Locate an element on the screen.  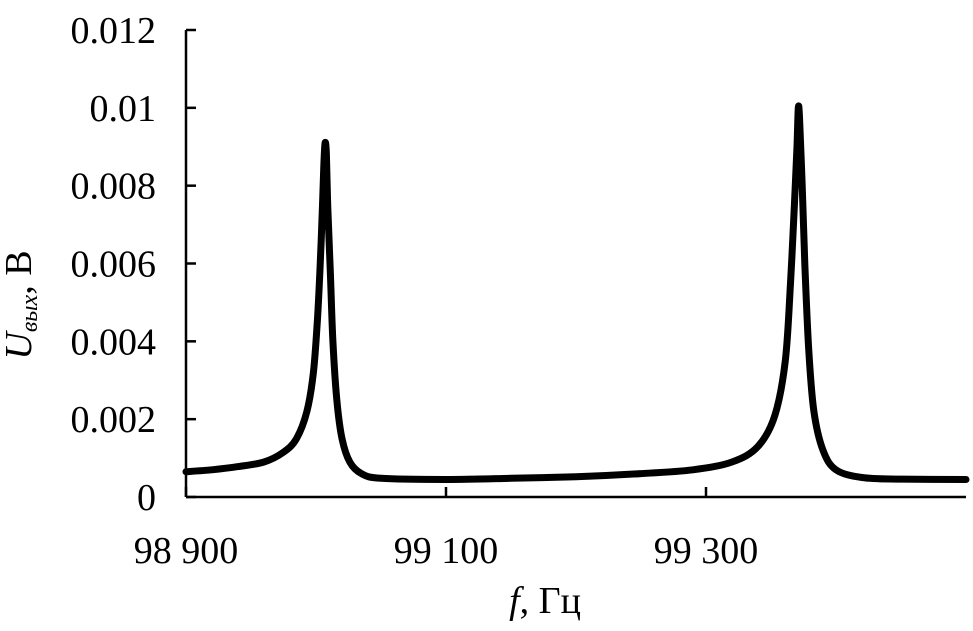
x-axis-label-rest: , Гц is located at coordinates (550, 601).